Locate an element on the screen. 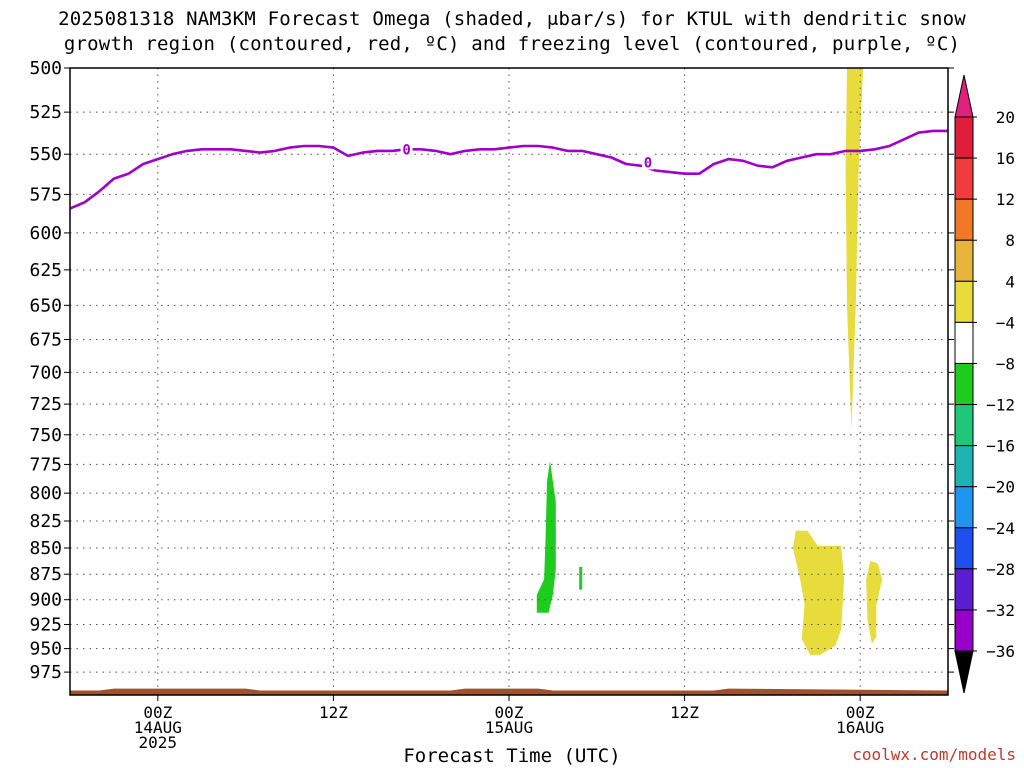 The height and width of the screenshot is (768, 1024). y-tick-label-600: 600 is located at coordinates (45, 233).